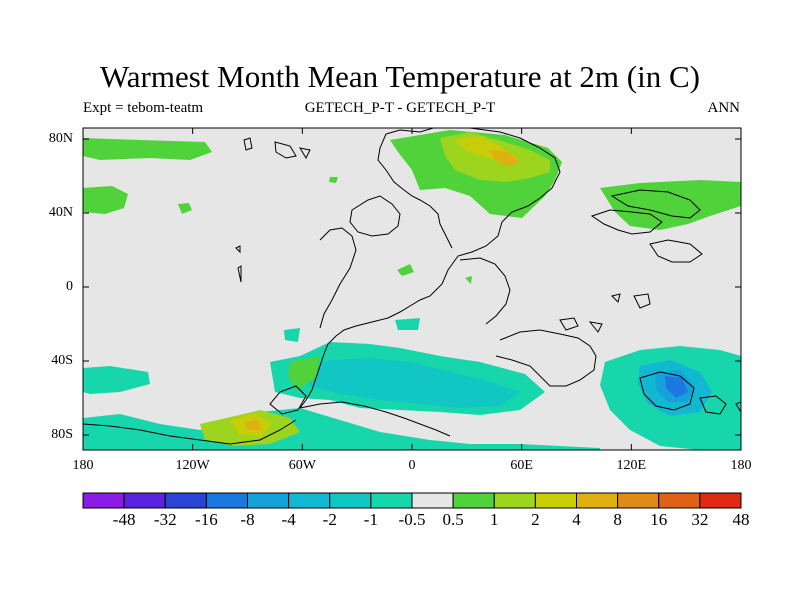 The image size is (800, 600). What do you see at coordinates (124, 519) in the screenshot?
I see `colorbar-label: -48` at bounding box center [124, 519].